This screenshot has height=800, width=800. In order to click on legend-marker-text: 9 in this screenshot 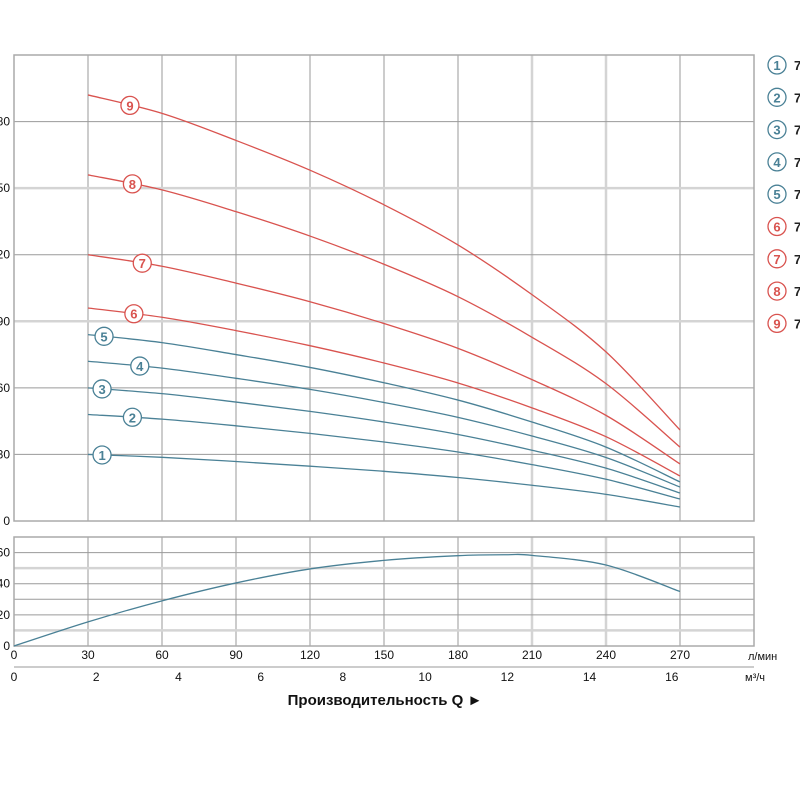, I will do `click(776, 323)`.